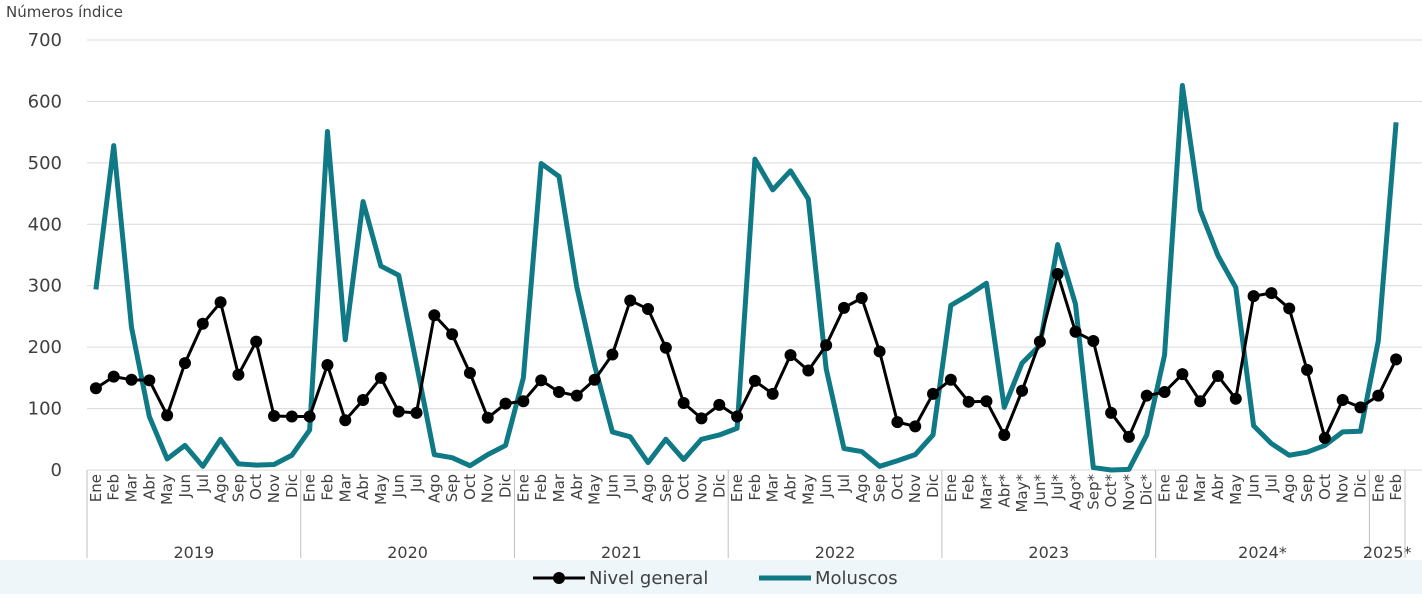 This screenshot has height=598, width=1422. Describe the element at coordinates (1147, 490) in the screenshot. I see `x-tick-label: Dic*` at that location.